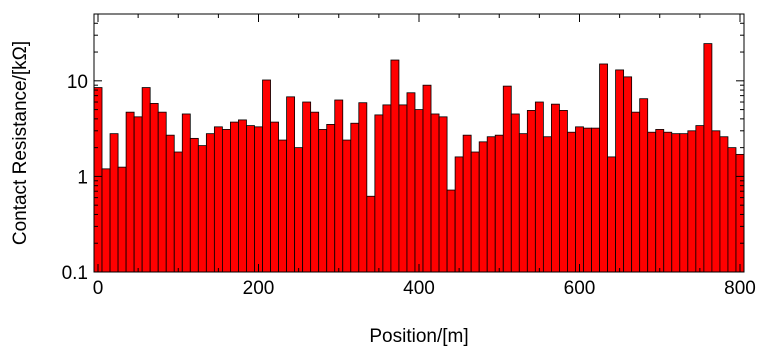 The height and width of the screenshot is (352, 763). What do you see at coordinates (75, 273) in the screenshot?
I see `y-tick-label: 0.1` at bounding box center [75, 273].